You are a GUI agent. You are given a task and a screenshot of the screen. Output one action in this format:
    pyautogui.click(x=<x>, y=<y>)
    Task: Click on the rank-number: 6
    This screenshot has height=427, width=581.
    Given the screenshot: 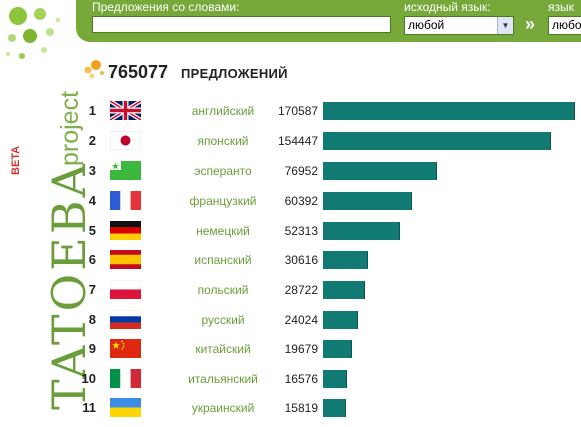 What is the action you would take?
    pyautogui.click(x=92, y=259)
    